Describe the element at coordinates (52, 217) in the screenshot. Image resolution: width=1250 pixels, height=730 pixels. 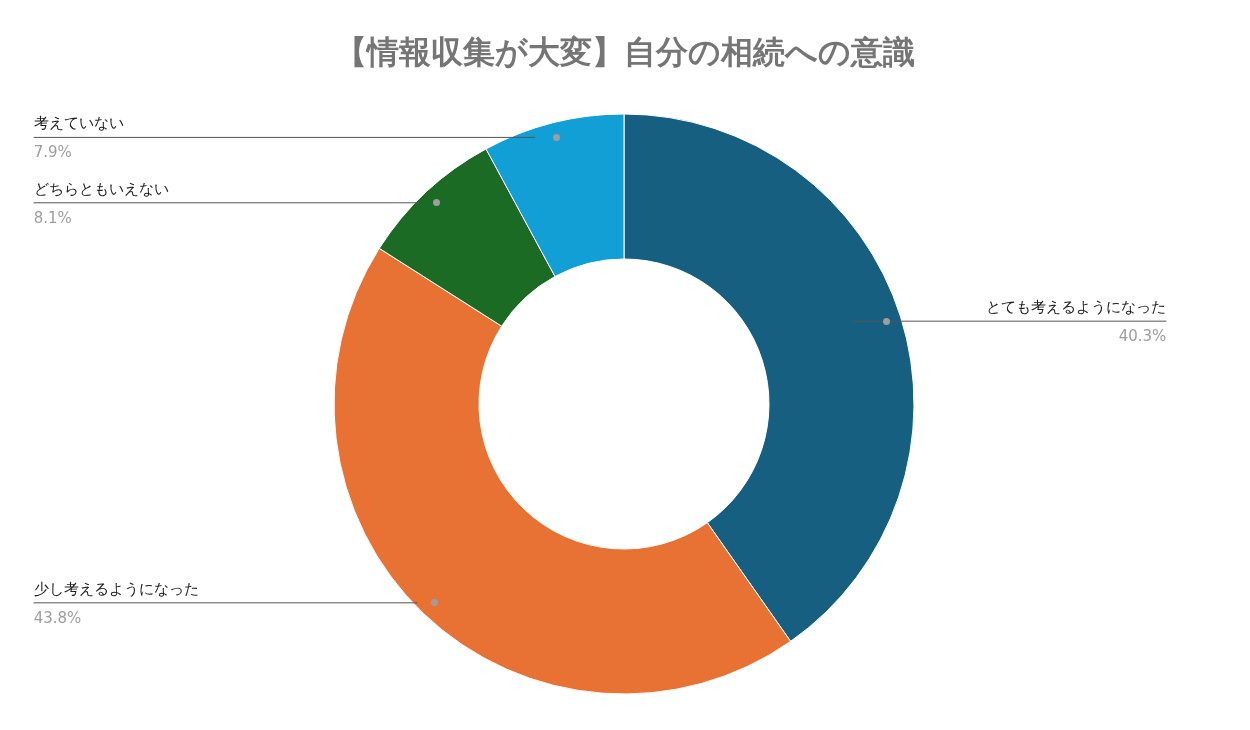
I see `data-label: 8.1%` at that location.